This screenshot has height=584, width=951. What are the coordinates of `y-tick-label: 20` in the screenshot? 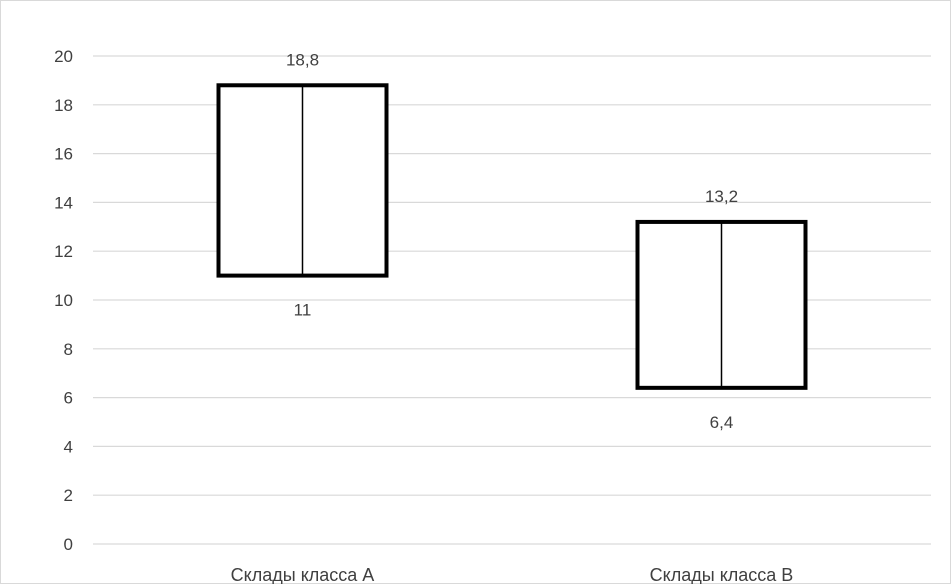 It's located at (63, 56).